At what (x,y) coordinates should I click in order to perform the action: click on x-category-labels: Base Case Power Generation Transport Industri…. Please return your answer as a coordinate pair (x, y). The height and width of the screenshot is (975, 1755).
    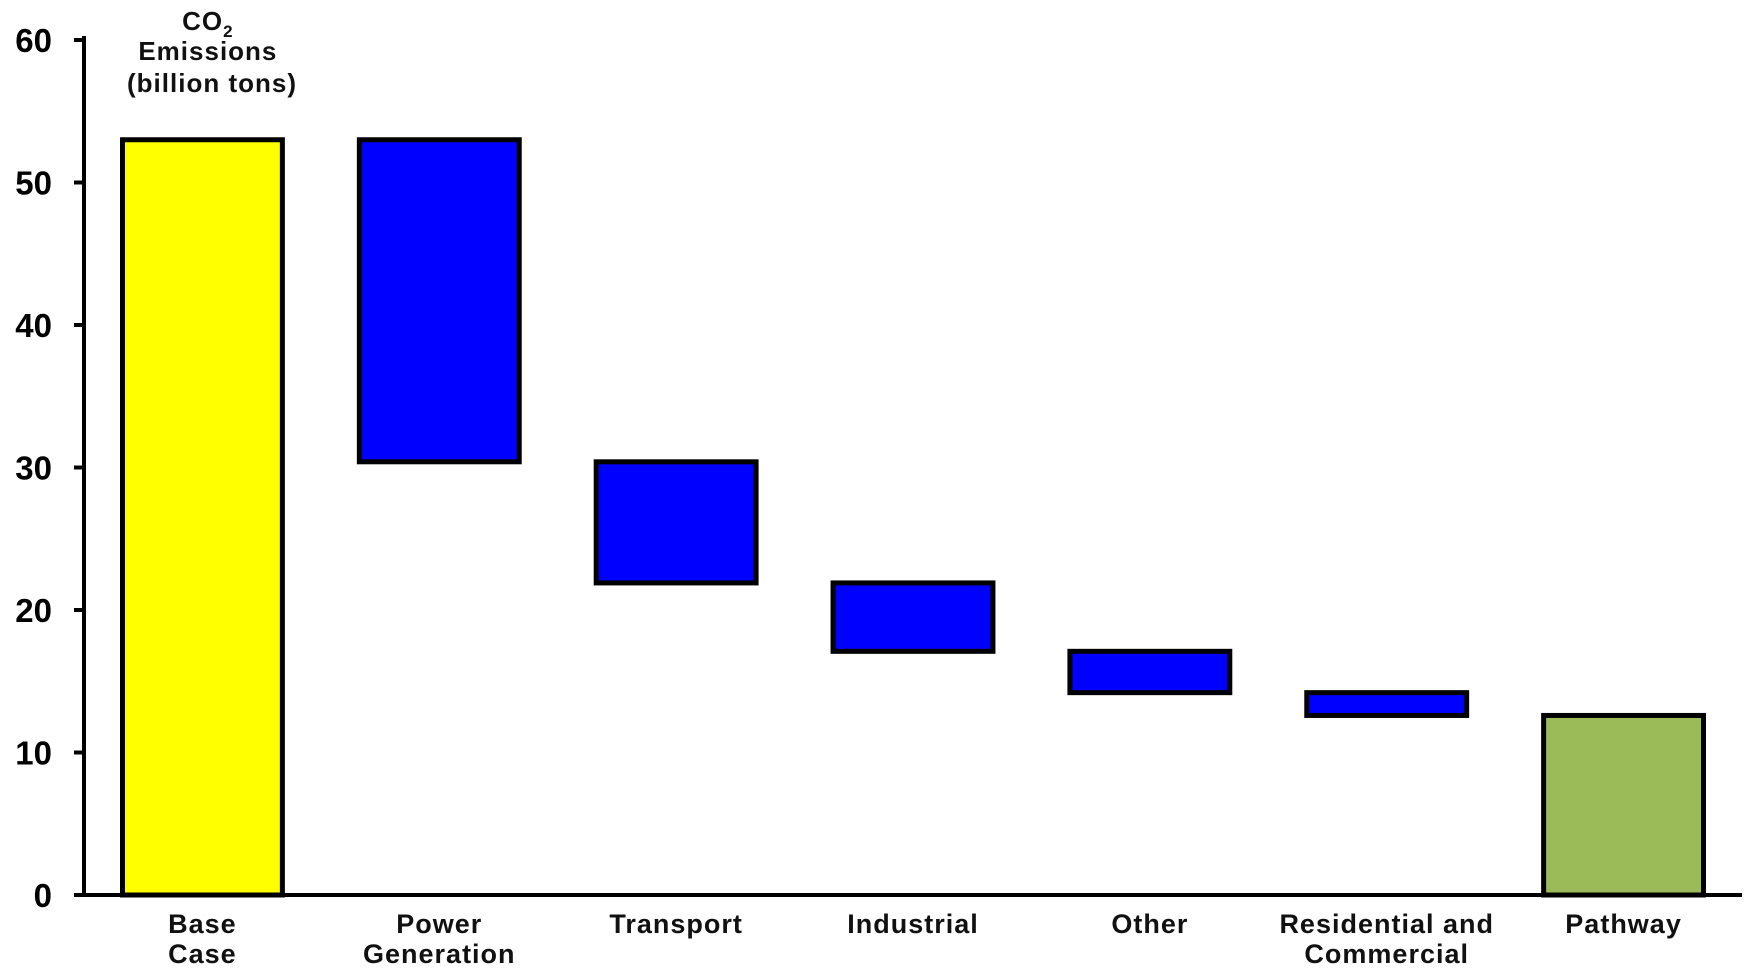
    Looking at the image, I should click on (925, 939).